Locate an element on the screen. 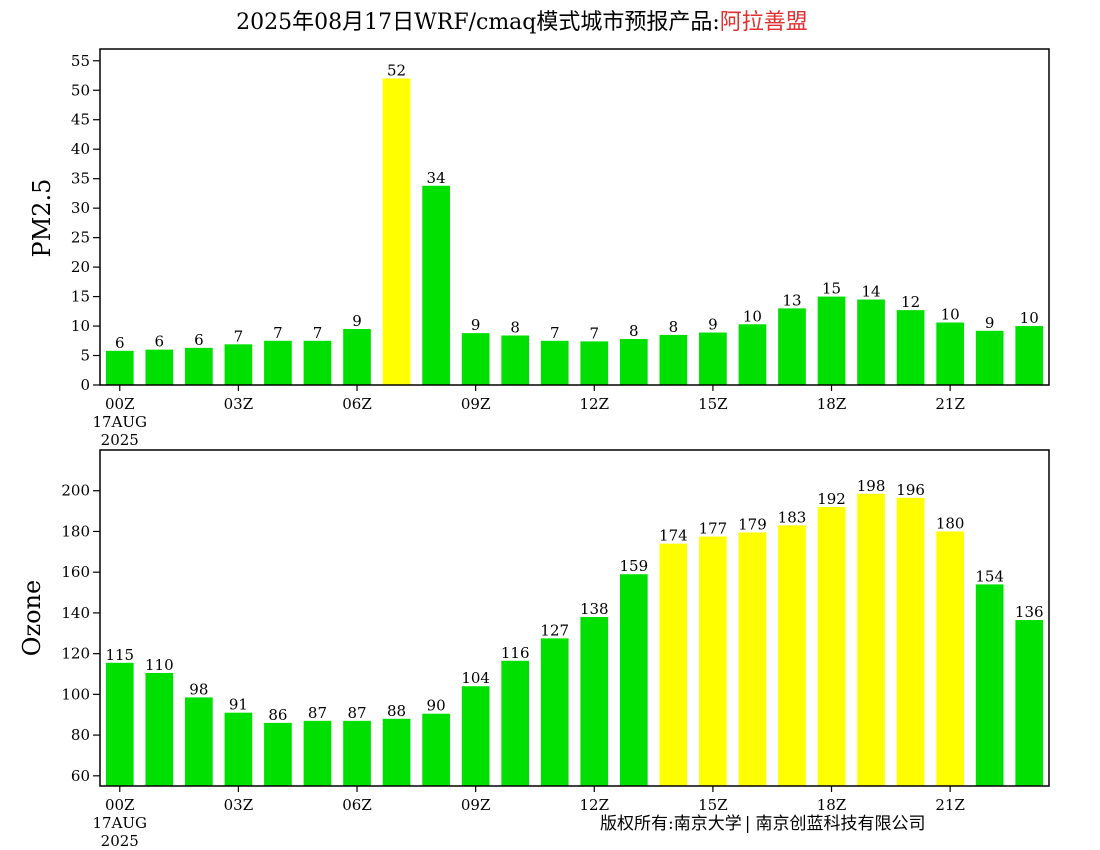 The image size is (1100, 850). pm25-bar-label: 52 is located at coordinates (396, 70).